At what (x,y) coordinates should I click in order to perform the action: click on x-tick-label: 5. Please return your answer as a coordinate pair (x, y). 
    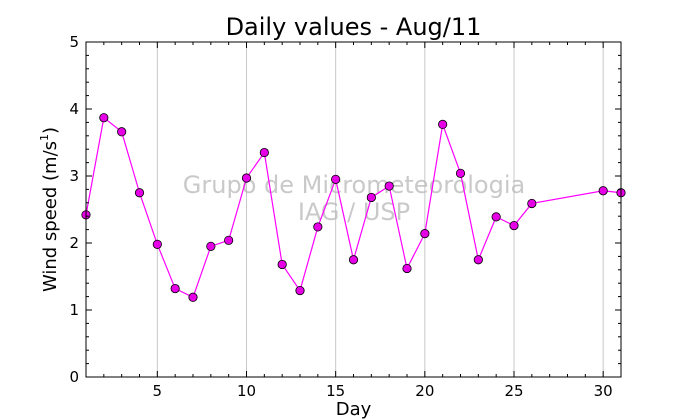
    Looking at the image, I should click on (158, 391).